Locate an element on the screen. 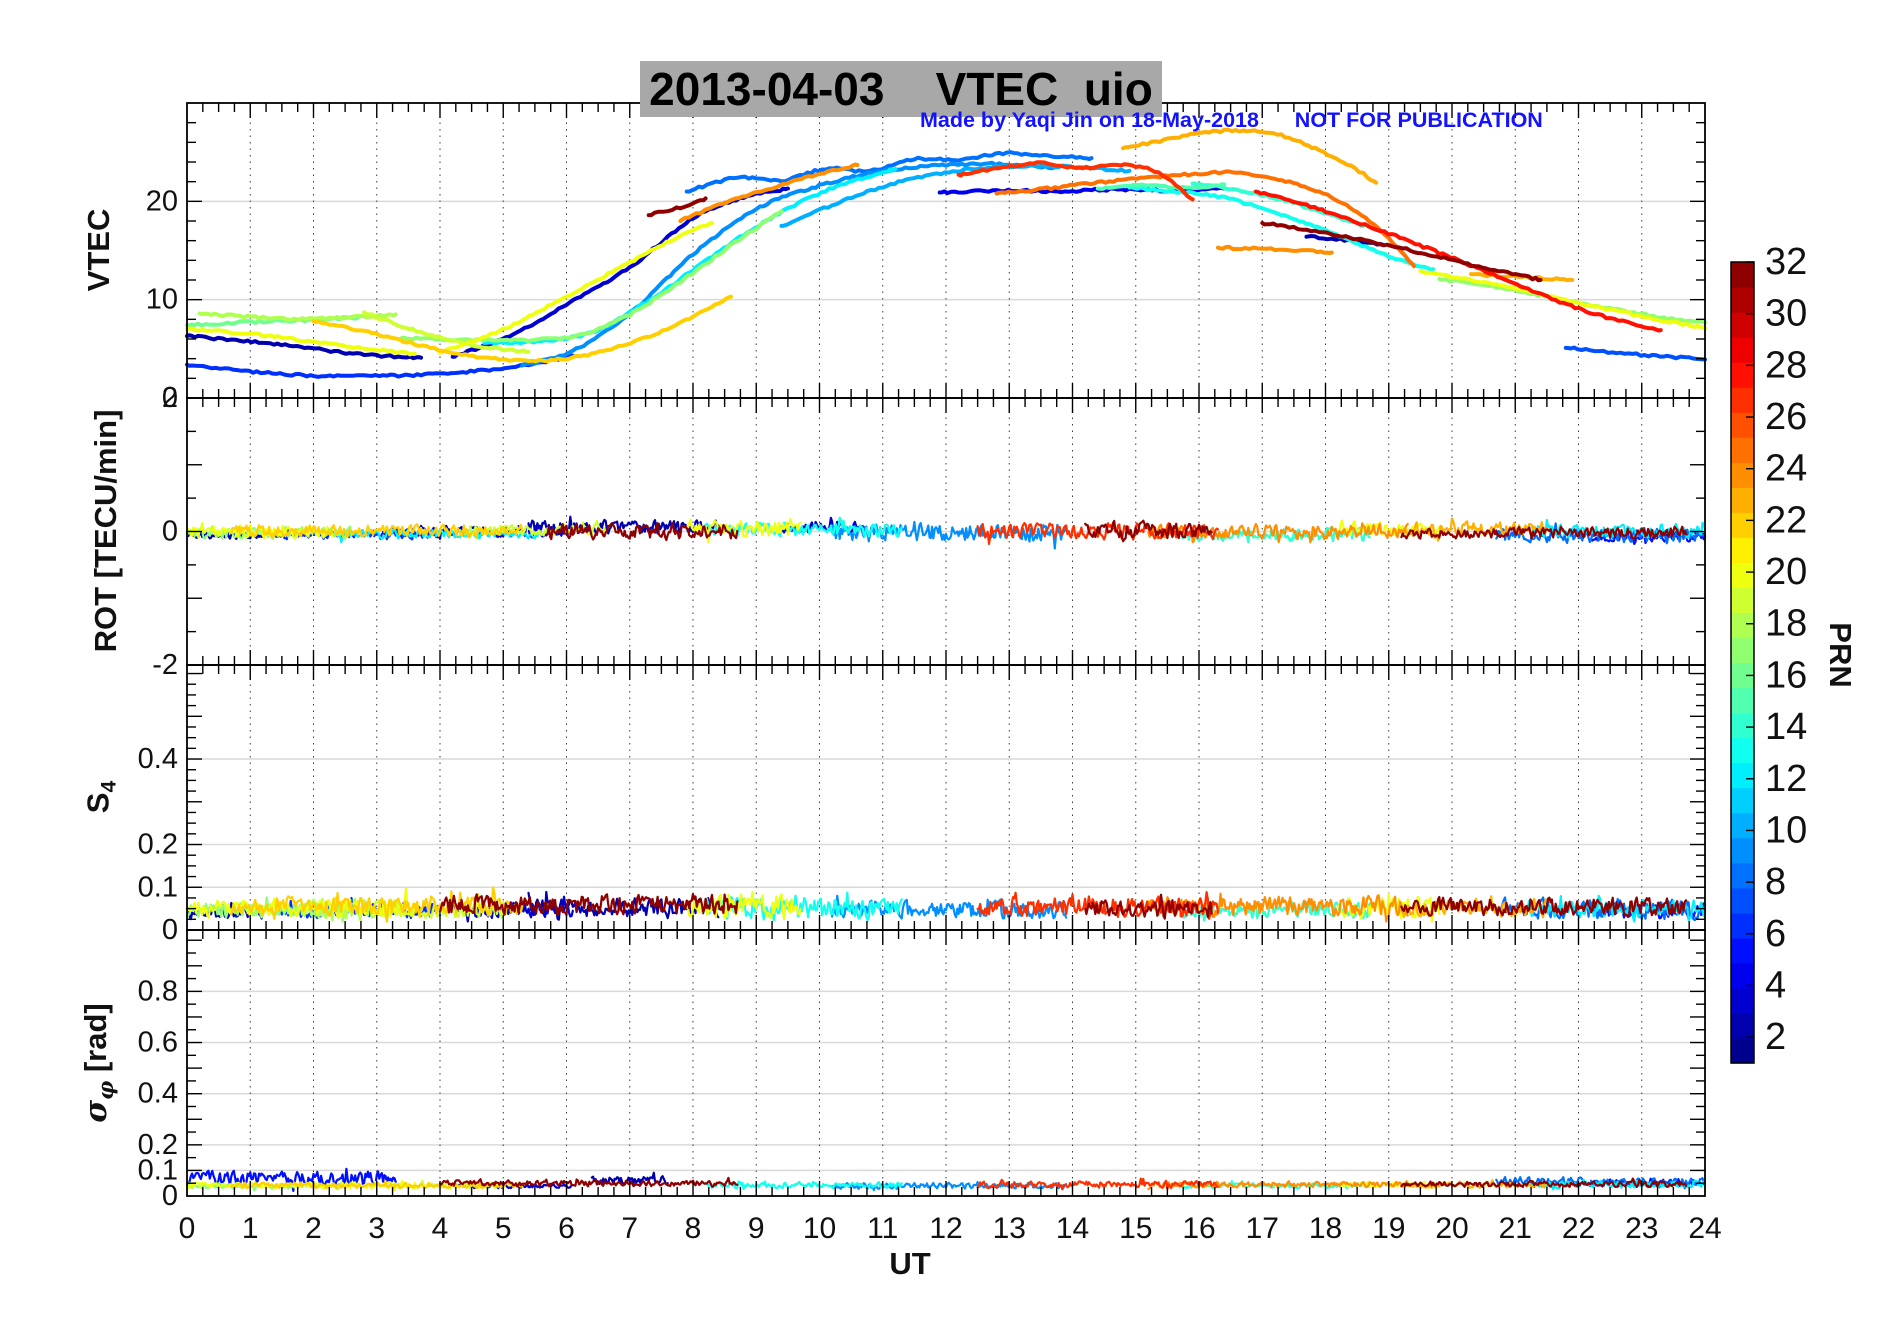 Image resolution: width=1902 pixels, height=1330 pixels. colorbar-tick-label: 6 is located at coordinates (1775, 934).